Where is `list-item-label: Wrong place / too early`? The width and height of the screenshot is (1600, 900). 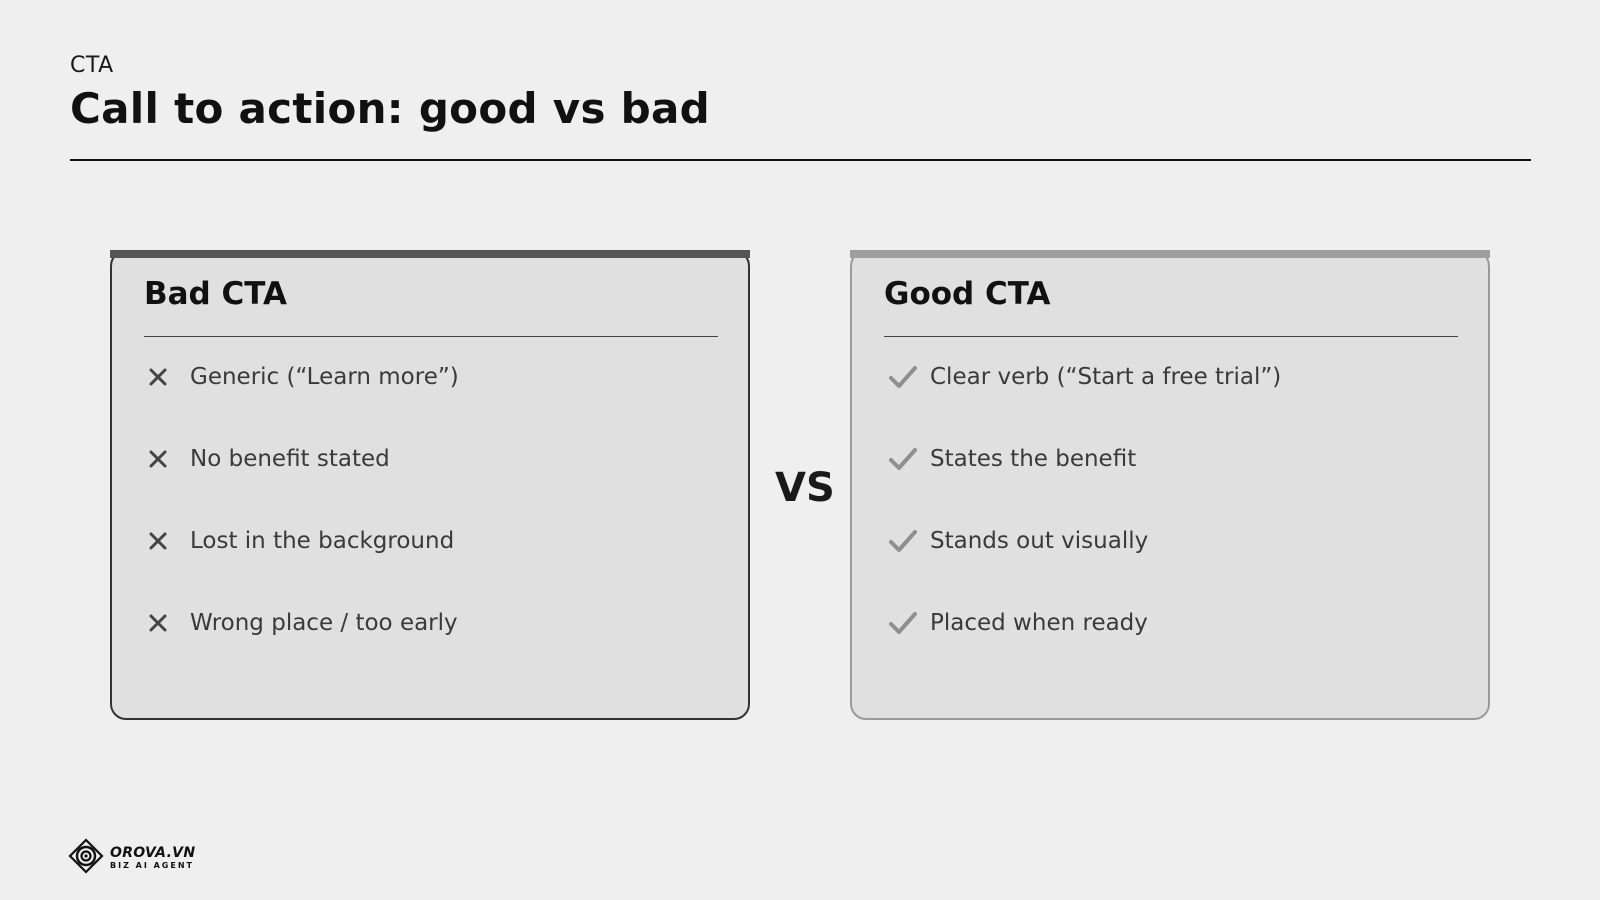 list-item-label: Wrong place / too early is located at coordinates (324, 623).